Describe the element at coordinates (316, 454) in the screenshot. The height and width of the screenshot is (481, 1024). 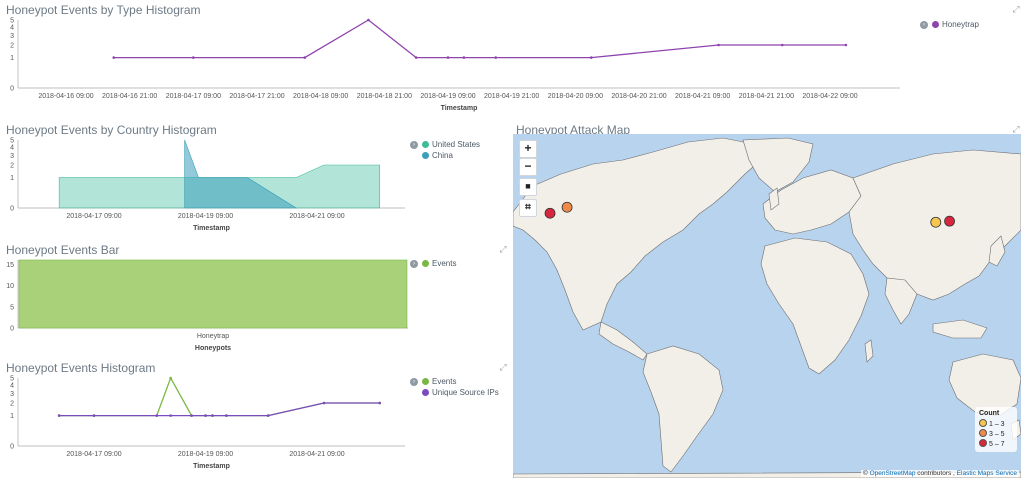
I see `x-tick-label: 2018-04-21 09:00` at that location.